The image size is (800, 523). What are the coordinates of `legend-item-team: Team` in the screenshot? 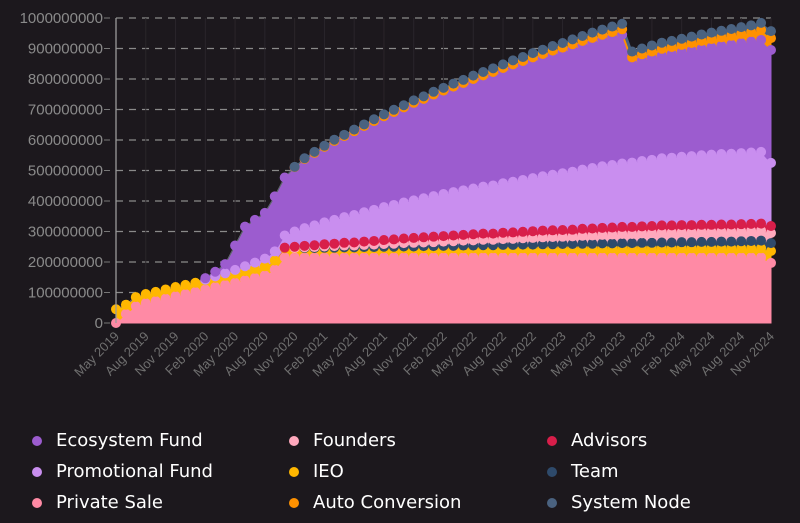 It's located at (583, 471).